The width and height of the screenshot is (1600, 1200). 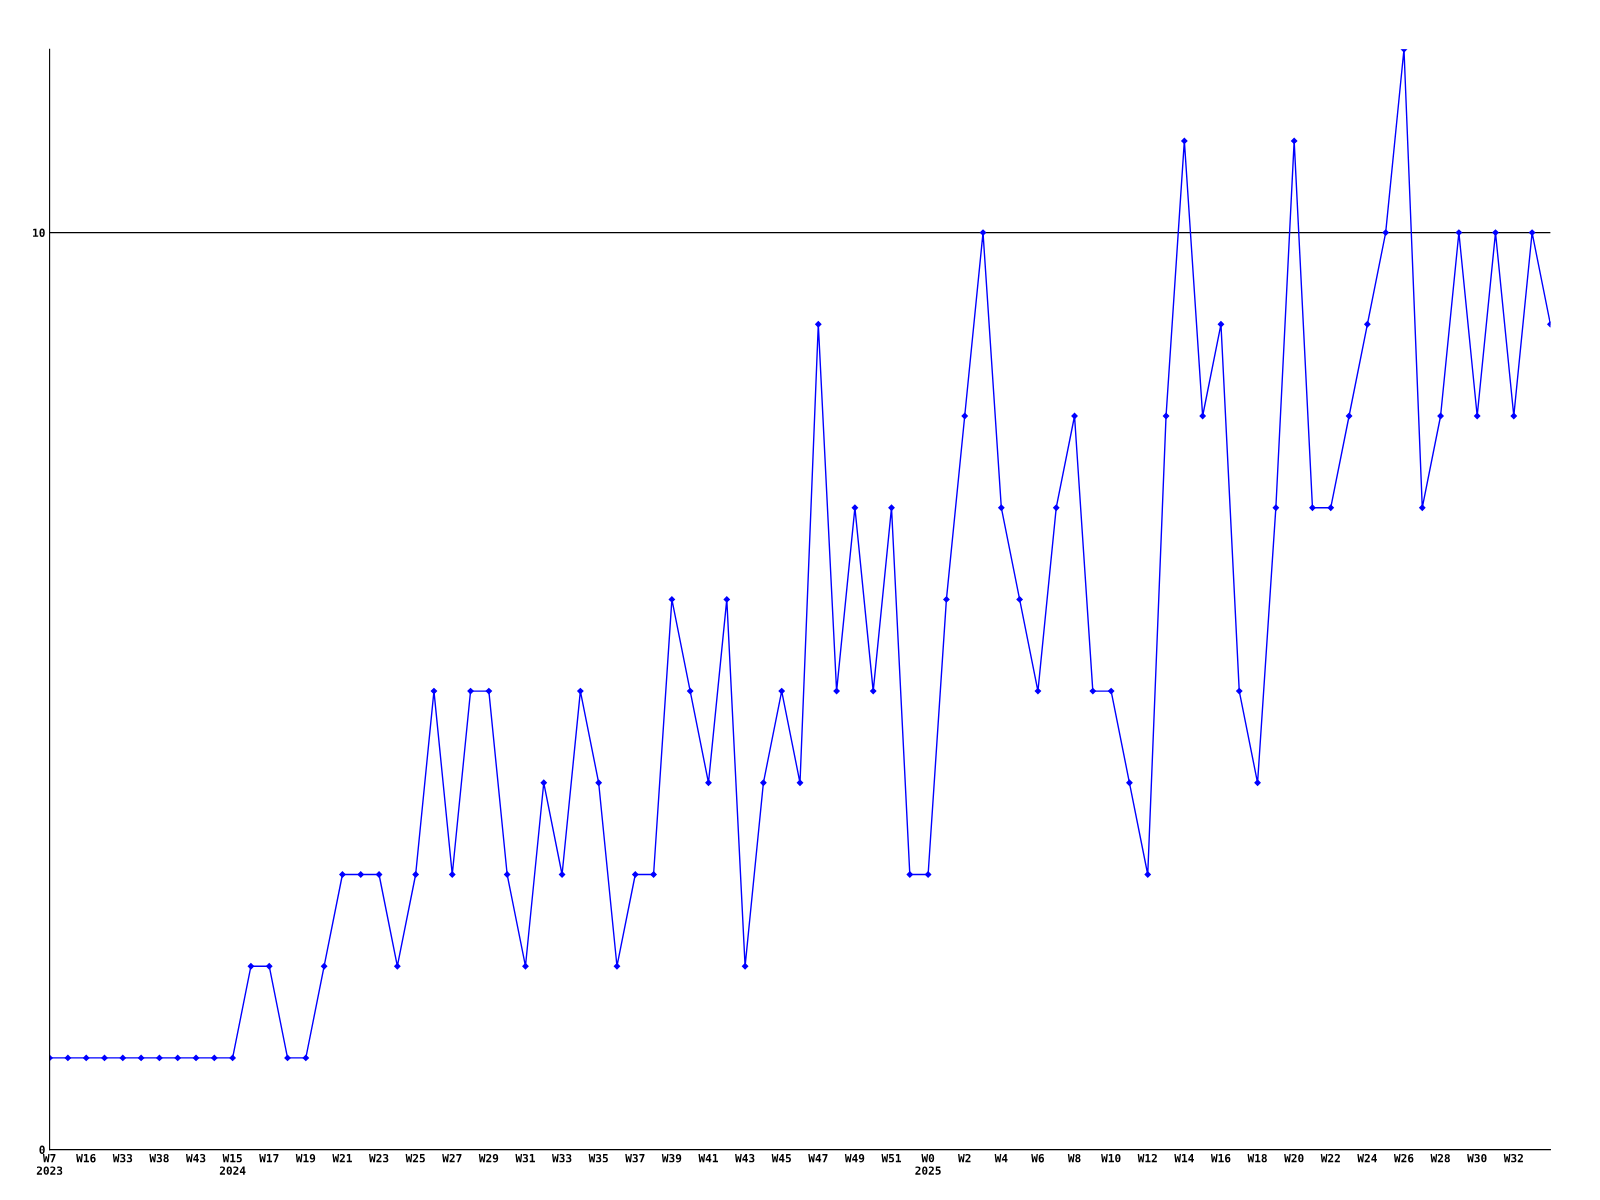 What do you see at coordinates (232, 1164) in the screenshot?
I see `x-tick-label: W15 2024` at bounding box center [232, 1164].